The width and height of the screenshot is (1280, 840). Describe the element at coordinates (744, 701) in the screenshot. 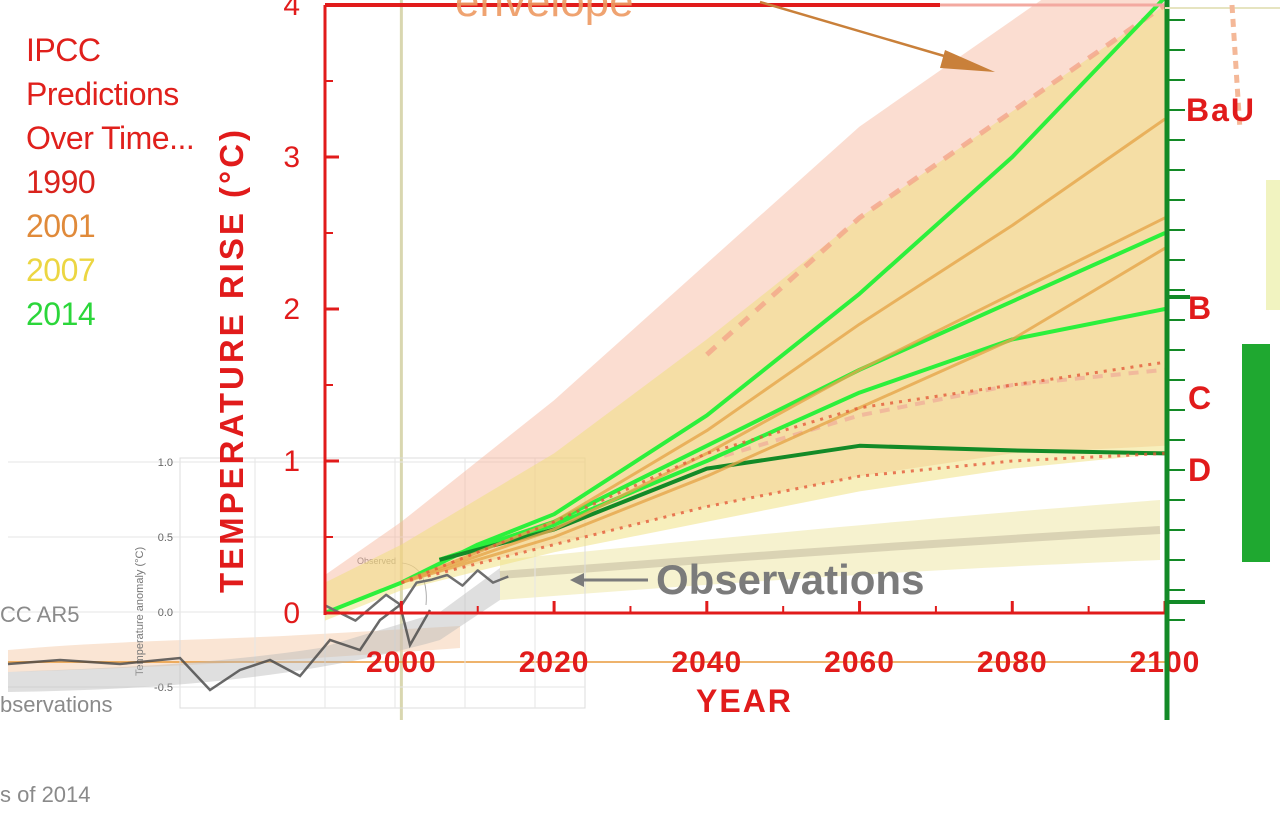

I see `x-axis-title: YEAR` at that location.